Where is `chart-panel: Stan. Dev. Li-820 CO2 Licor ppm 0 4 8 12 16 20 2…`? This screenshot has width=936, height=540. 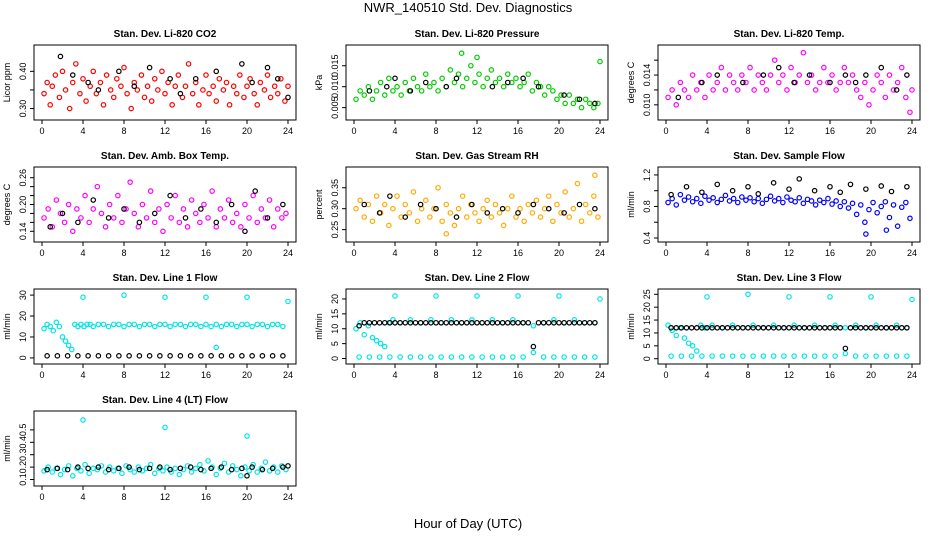 chart-panel: Stan. Dev. Li-820 CO2 Licor ppm 0 4 8 12 16 20 2… is located at coordinates (149, 82).